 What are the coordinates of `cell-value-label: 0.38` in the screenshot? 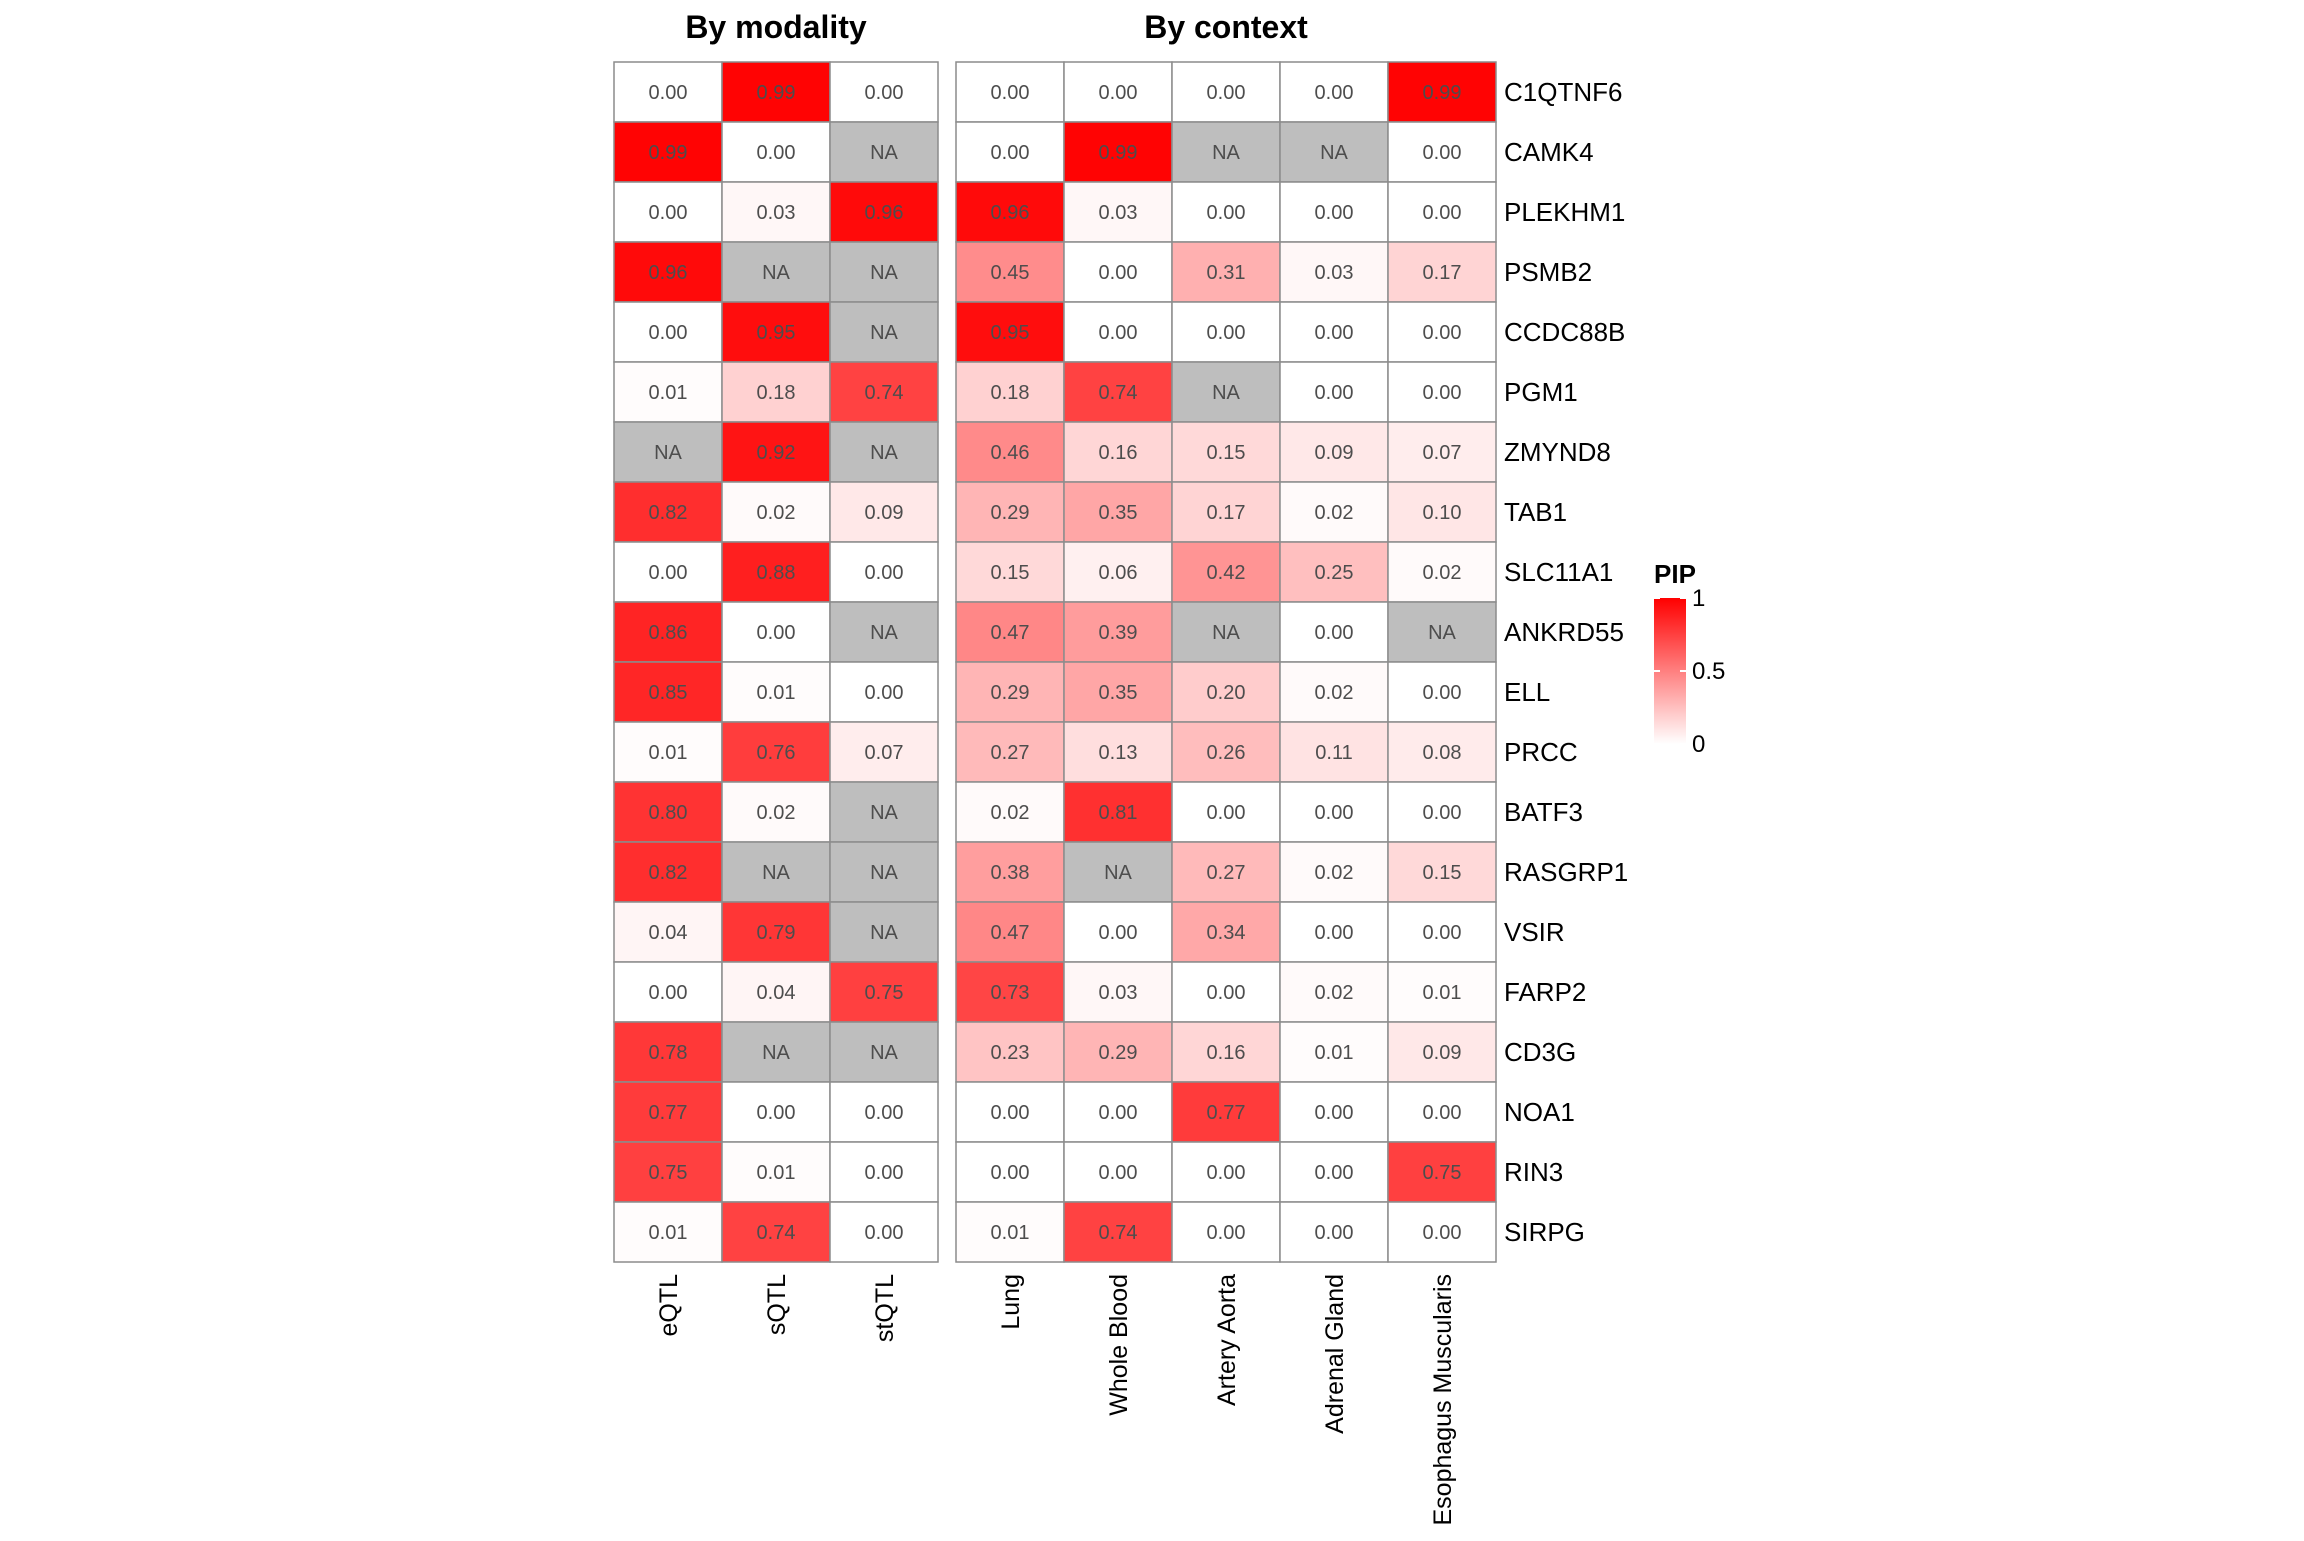 It's located at (1010, 873).